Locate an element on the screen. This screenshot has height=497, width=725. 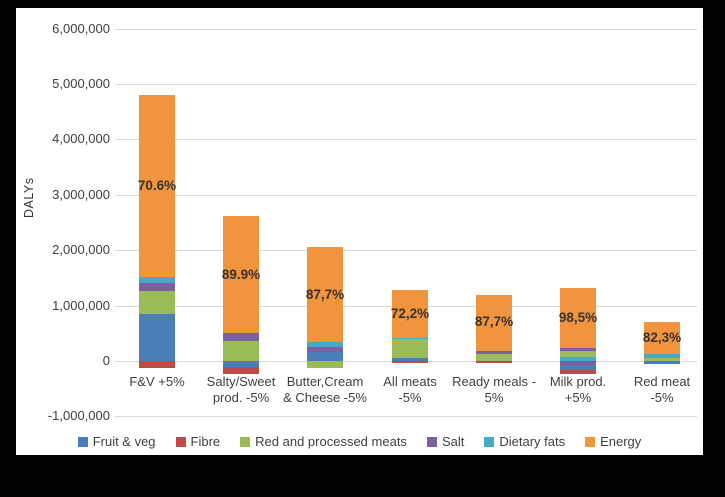
x-axis-label: Salty/Sweet prod. -5% is located at coordinates (241, 389).